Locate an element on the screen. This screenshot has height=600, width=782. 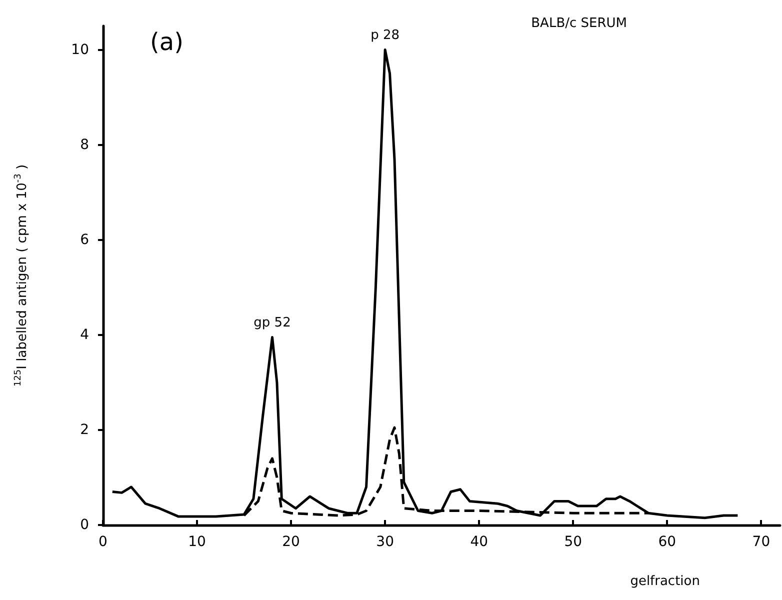
annotation: p 28 is located at coordinates (385, 35).